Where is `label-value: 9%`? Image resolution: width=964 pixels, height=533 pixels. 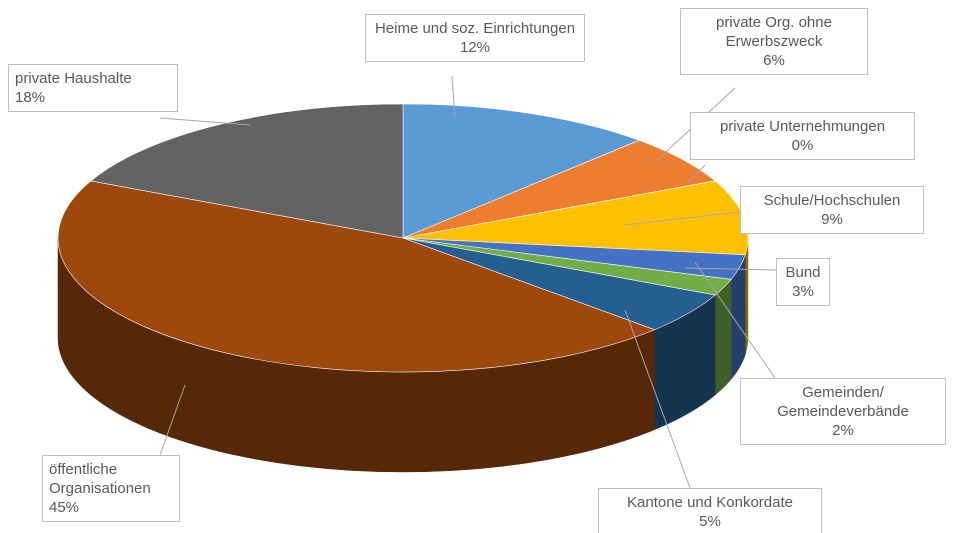 label-value: 9% is located at coordinates (832, 219).